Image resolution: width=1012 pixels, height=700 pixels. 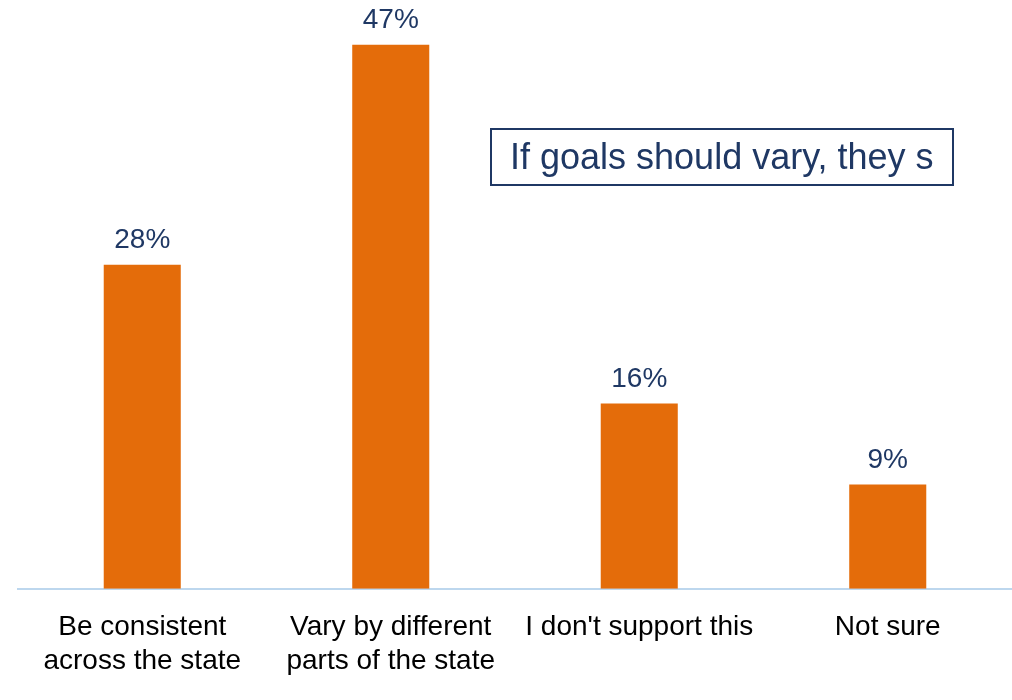 What do you see at coordinates (390, 19) in the screenshot?
I see `data-label: 47%` at bounding box center [390, 19].